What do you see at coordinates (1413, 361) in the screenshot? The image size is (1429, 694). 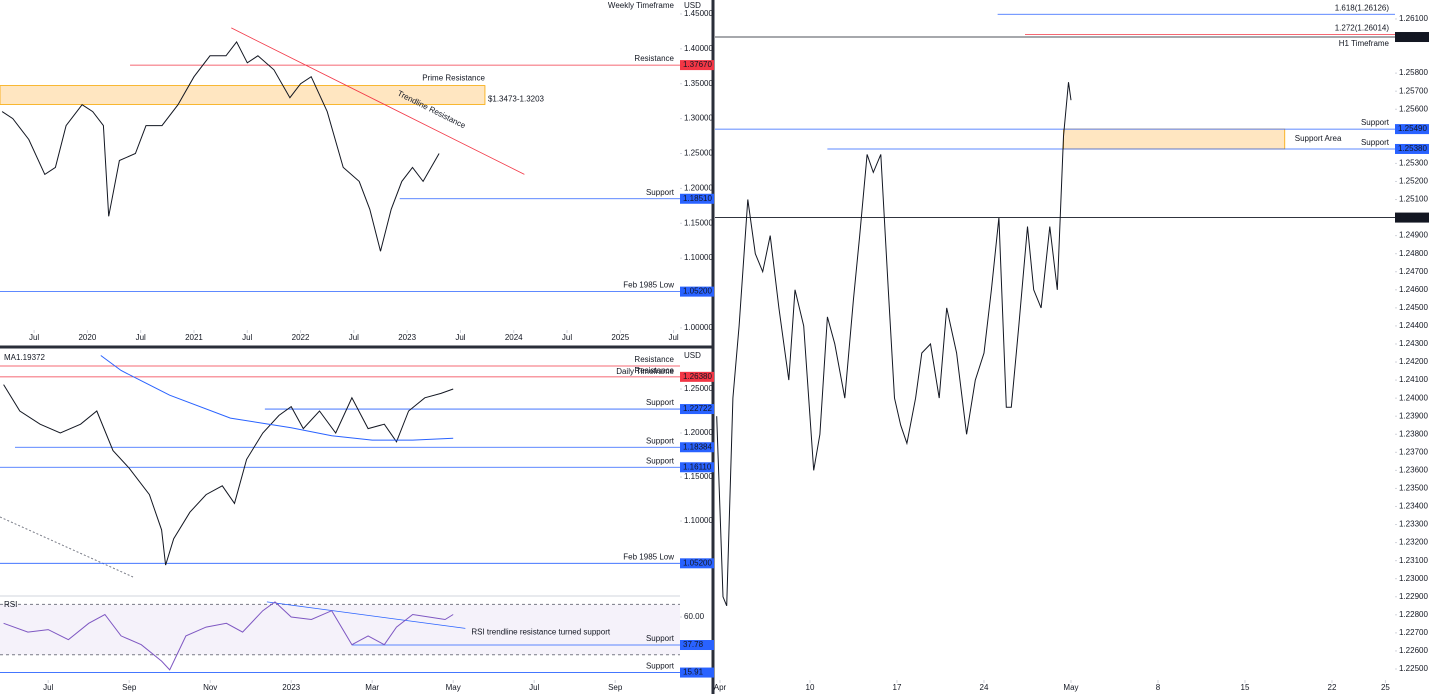 I see `y-tick-label: 1.24200` at bounding box center [1413, 361].